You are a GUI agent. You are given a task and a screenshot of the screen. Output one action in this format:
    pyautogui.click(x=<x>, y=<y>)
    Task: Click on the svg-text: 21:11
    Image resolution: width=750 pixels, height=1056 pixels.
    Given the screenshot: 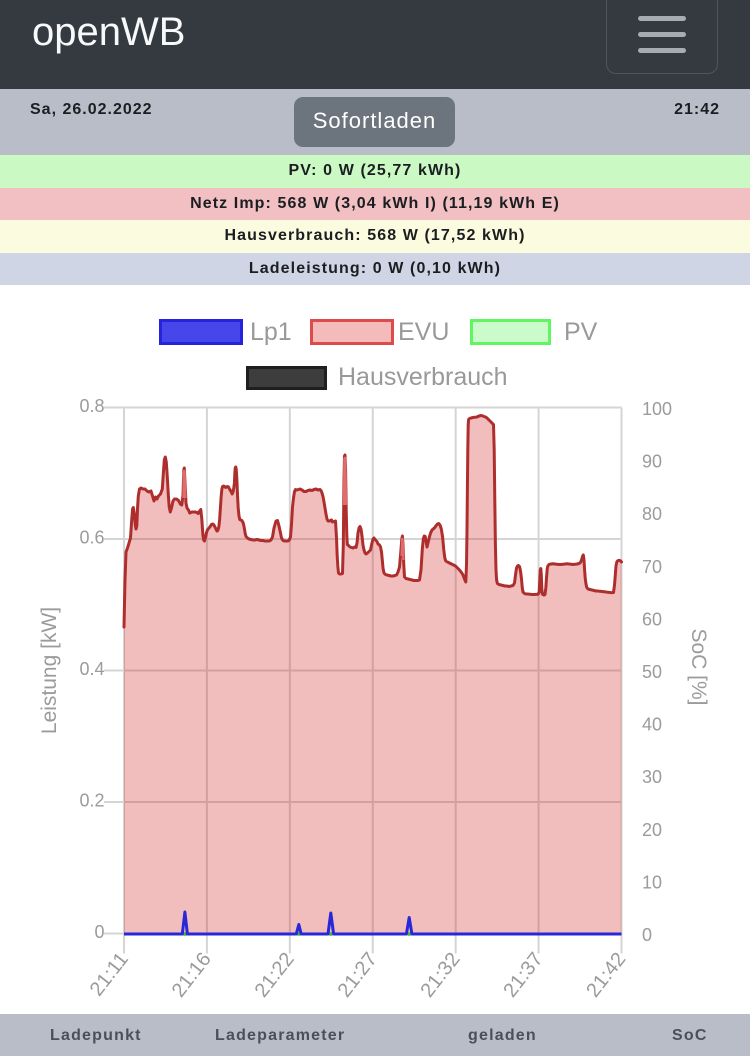 What is the action you would take?
    pyautogui.click(x=109, y=975)
    